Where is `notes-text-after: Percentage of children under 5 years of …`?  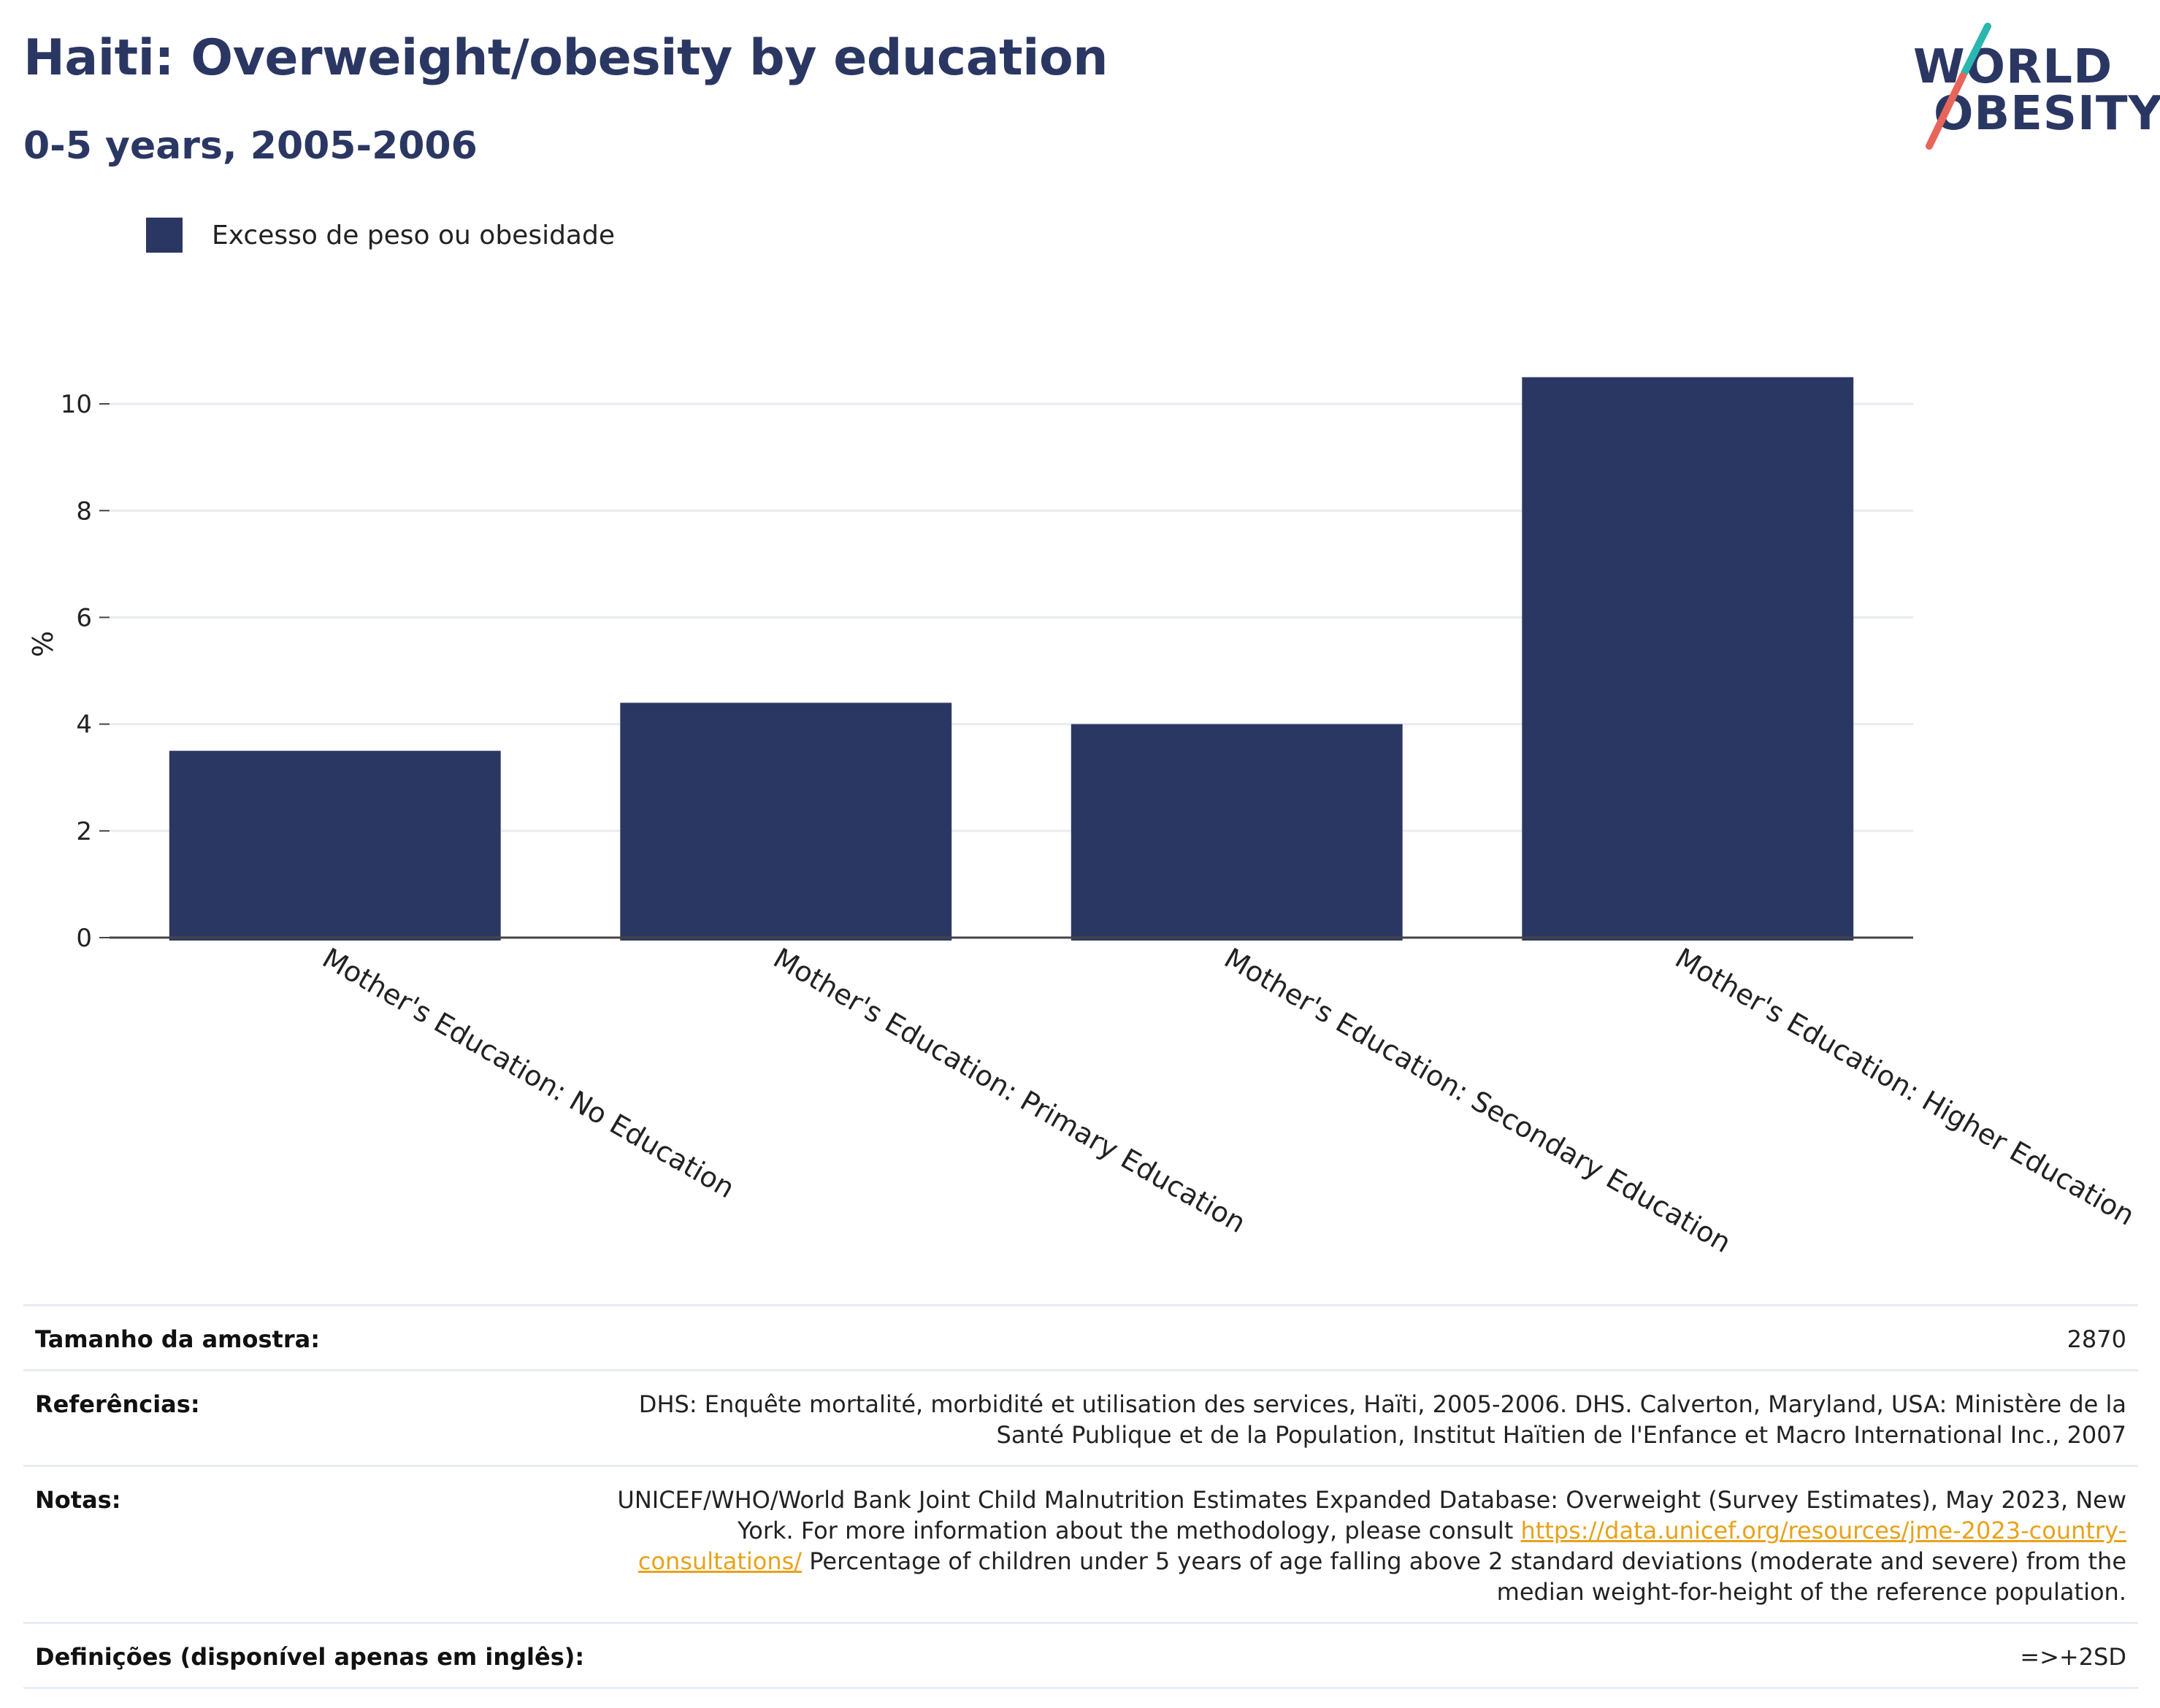 notes-text-after: Percentage of children under 5 years of … is located at coordinates (1464, 1576).